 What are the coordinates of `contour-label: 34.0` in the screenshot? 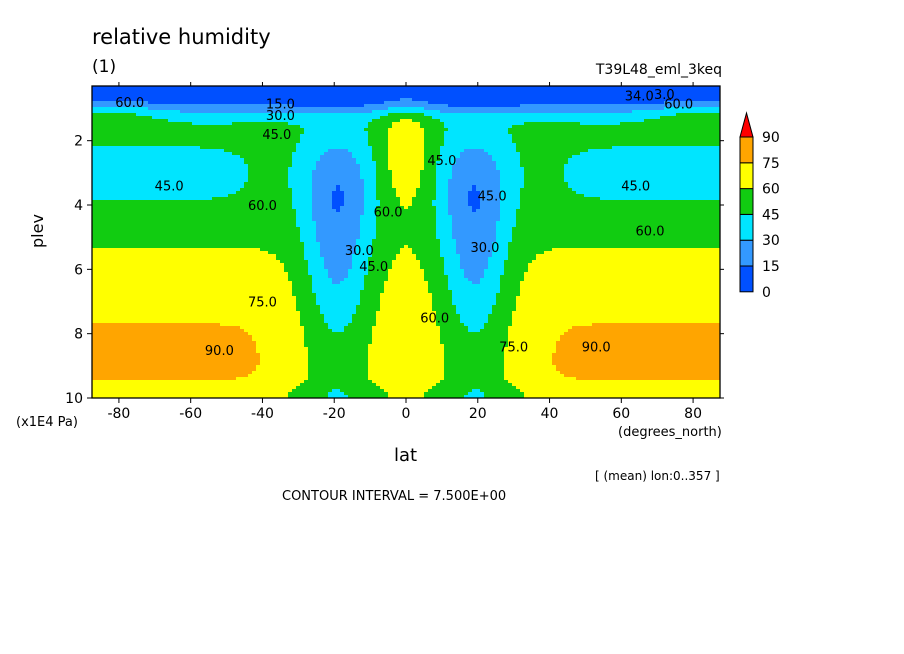 It's located at (639, 97).